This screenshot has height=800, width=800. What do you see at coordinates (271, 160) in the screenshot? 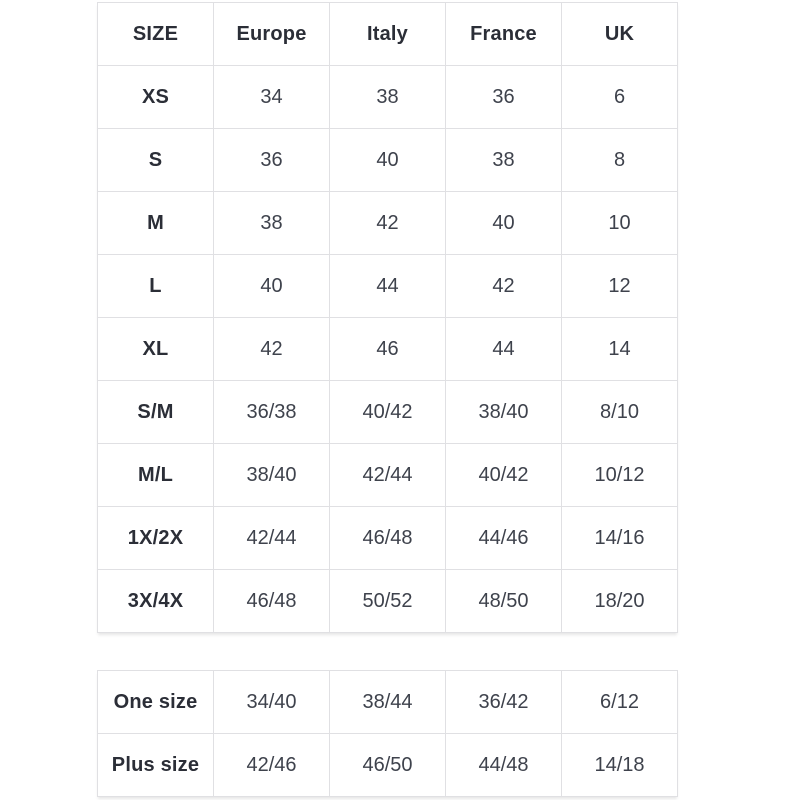
I see `cell-europe: 36` at bounding box center [271, 160].